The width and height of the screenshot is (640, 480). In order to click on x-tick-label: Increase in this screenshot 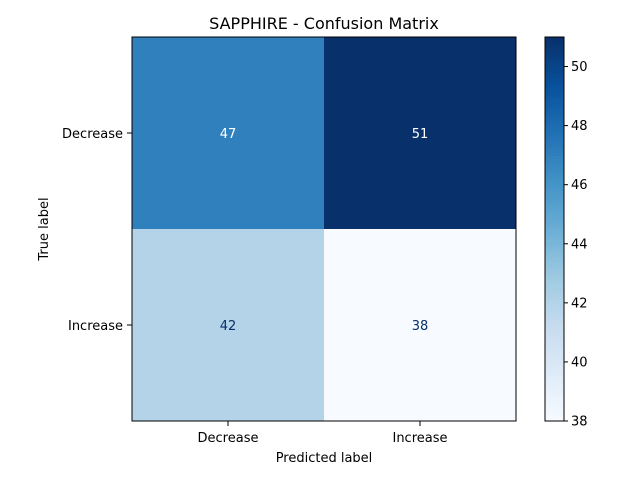, I will do `click(419, 438)`.